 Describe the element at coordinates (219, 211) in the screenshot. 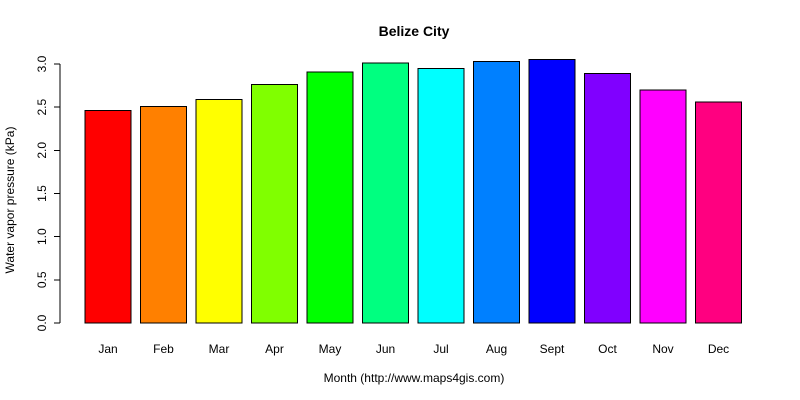

I see `bar-mar` at that location.